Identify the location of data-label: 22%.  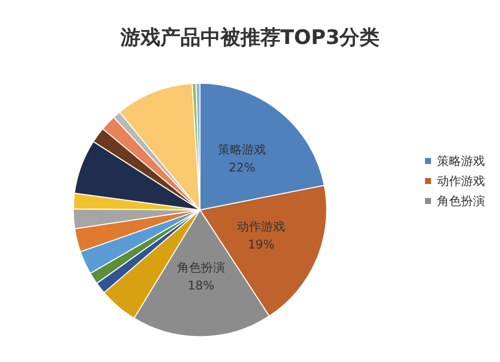
(242, 167).